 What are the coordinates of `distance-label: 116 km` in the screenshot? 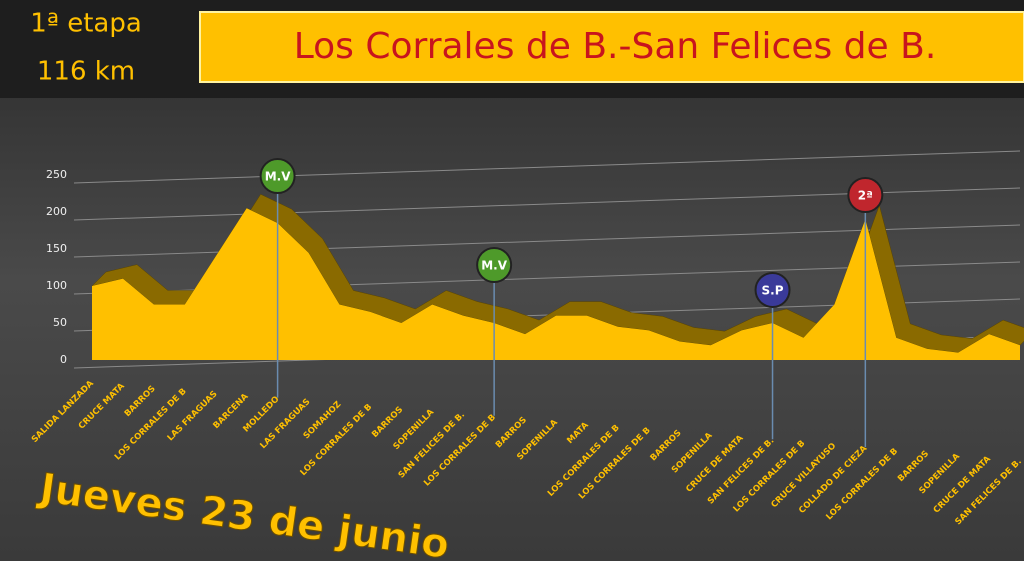 It's located at (86, 72).